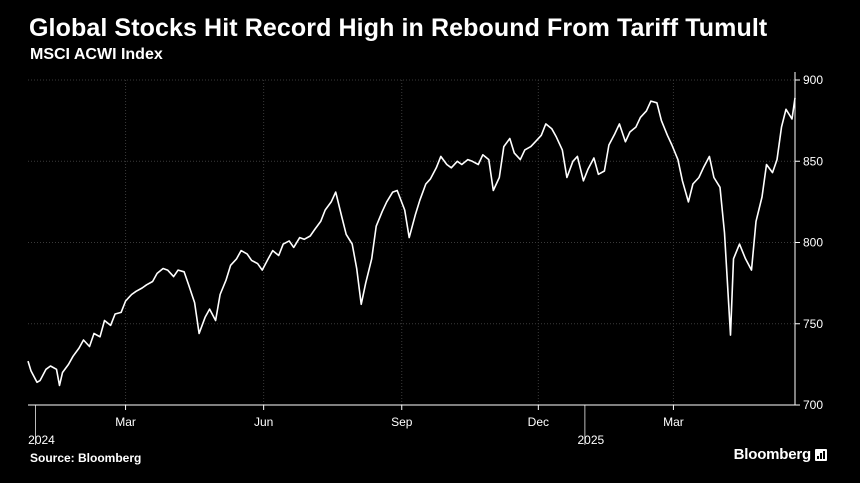 Image resolution: width=860 pixels, height=483 pixels. What do you see at coordinates (813, 161) in the screenshot?
I see `y-tick-label: 850` at bounding box center [813, 161].